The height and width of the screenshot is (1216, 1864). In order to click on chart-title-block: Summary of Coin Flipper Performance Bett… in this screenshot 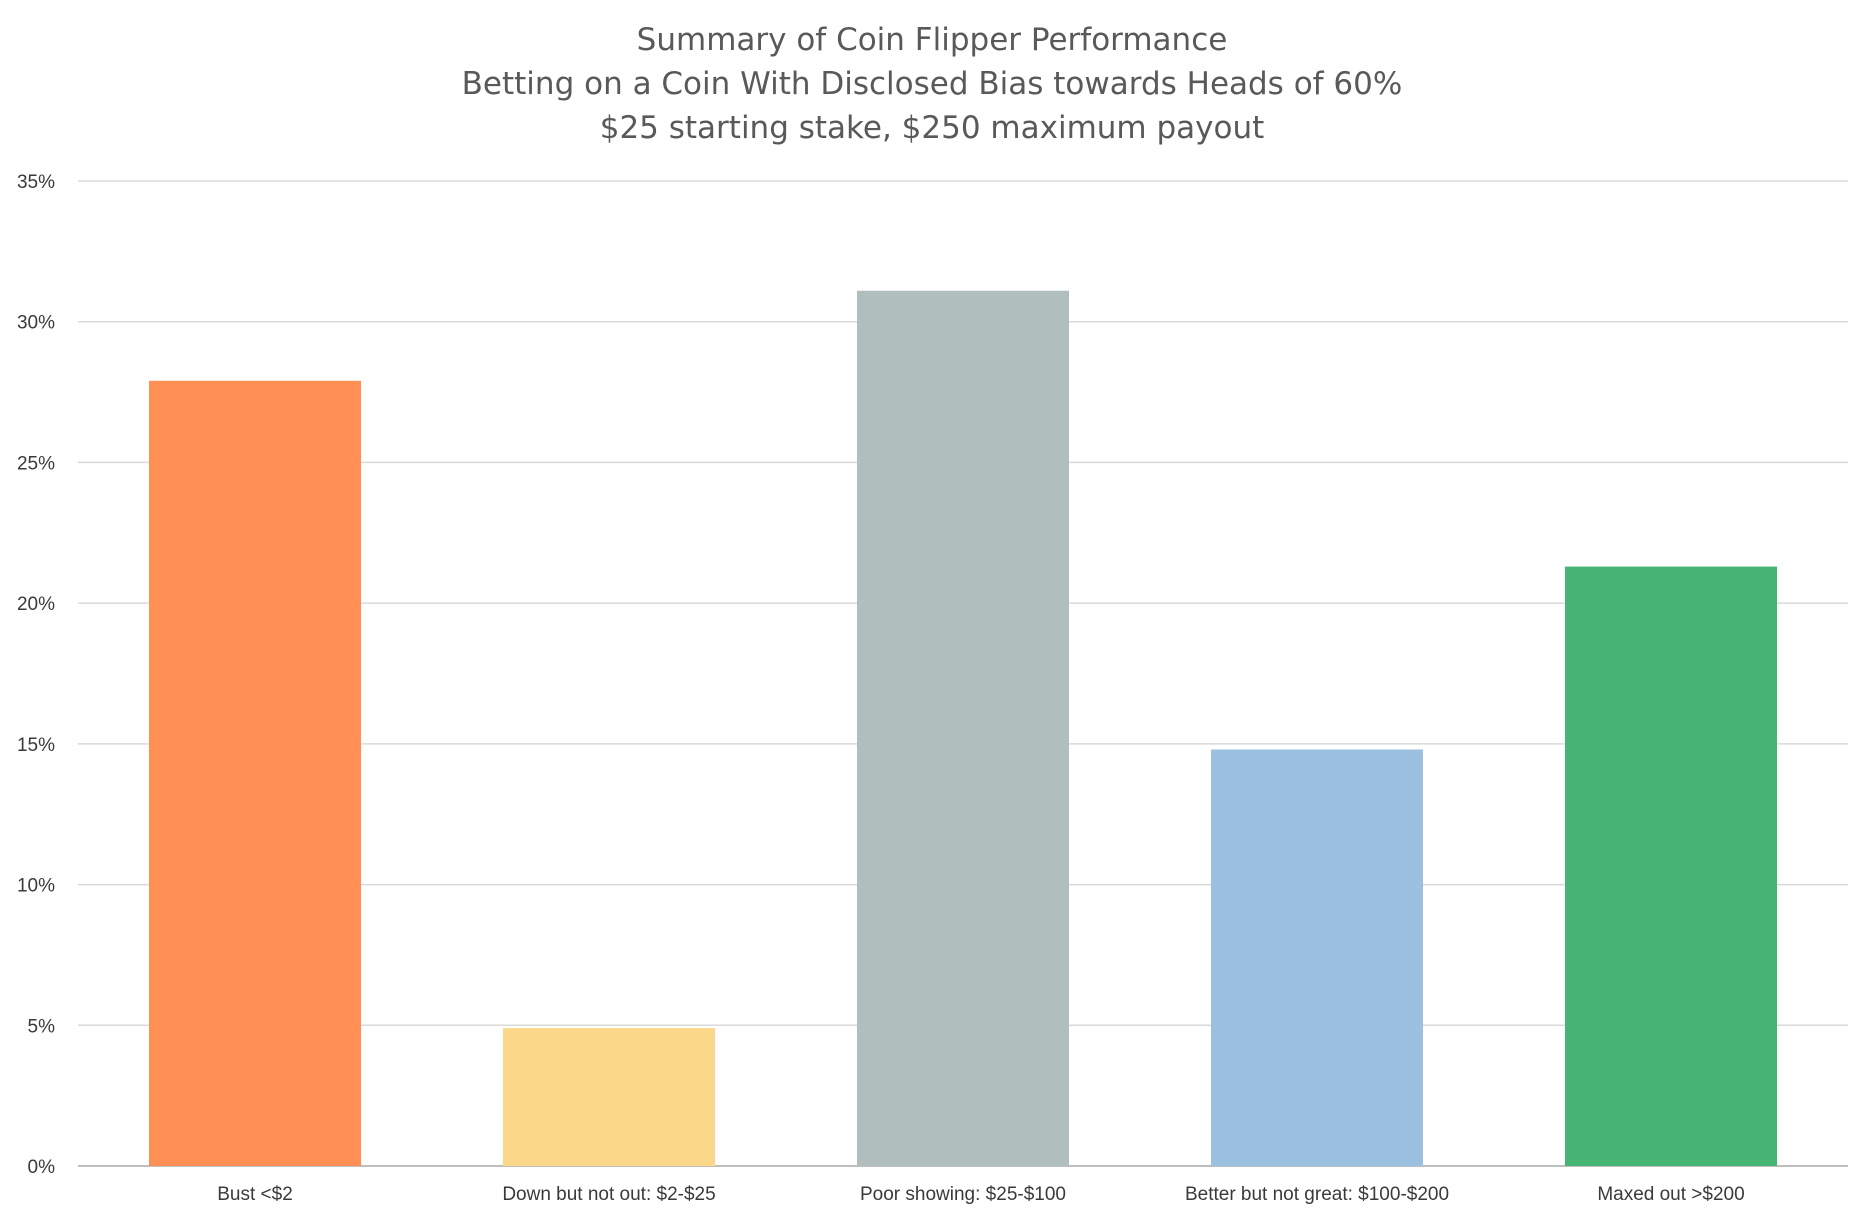, I will do `click(932, 84)`.